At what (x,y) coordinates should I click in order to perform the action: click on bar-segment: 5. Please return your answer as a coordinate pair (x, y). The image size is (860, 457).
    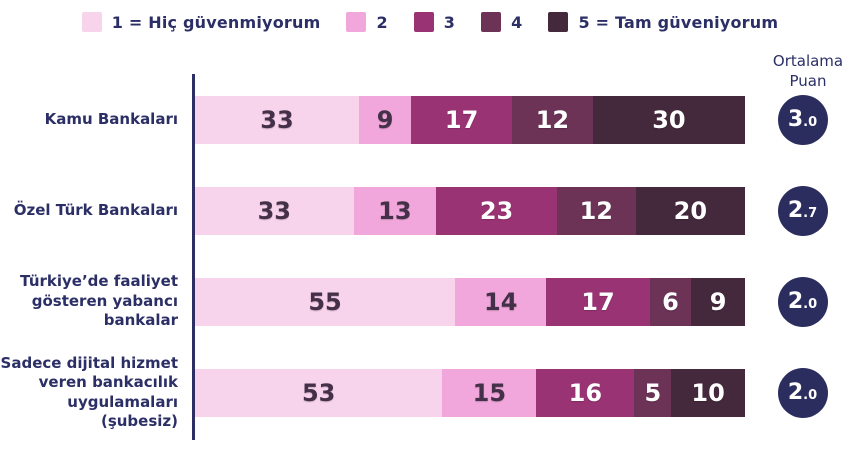
    Looking at the image, I should click on (653, 392).